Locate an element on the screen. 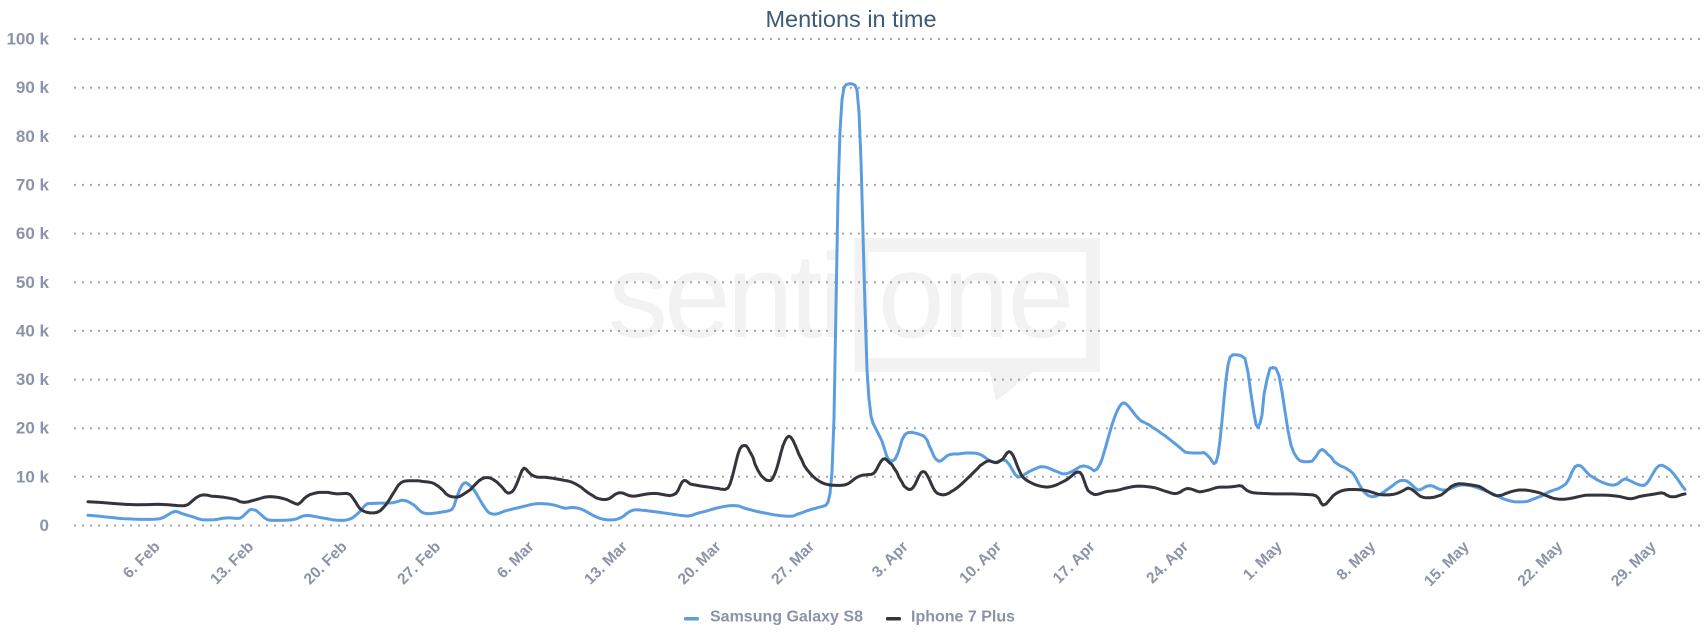  svg-text: Samsung Galaxy S8 is located at coordinates (786, 617).